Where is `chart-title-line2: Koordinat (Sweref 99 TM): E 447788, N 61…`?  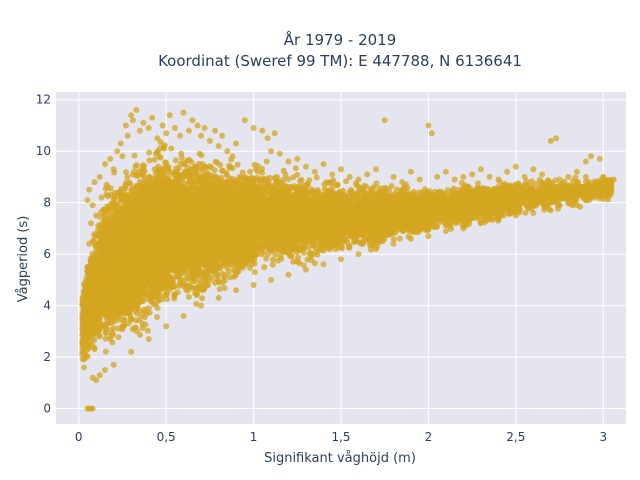
chart-title-line2: Koordinat (Sweref 99 TM): E 447788, N 61… is located at coordinates (340, 61).